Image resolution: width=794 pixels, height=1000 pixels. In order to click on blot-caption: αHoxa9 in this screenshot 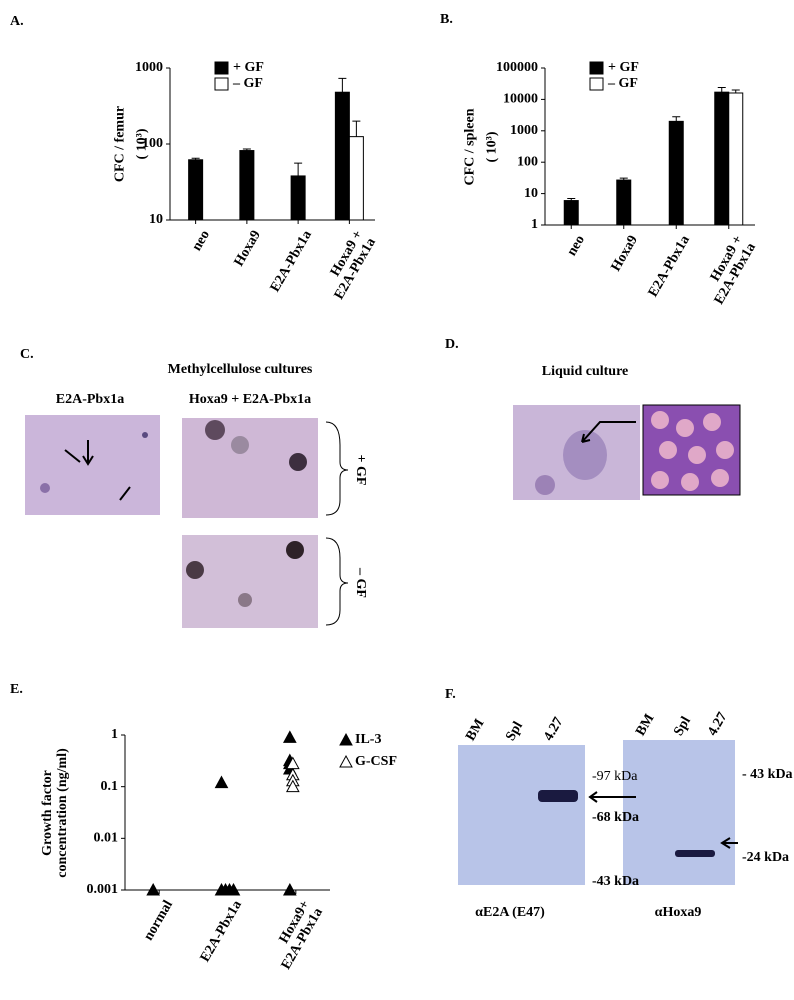, I will do `click(678, 912)`.